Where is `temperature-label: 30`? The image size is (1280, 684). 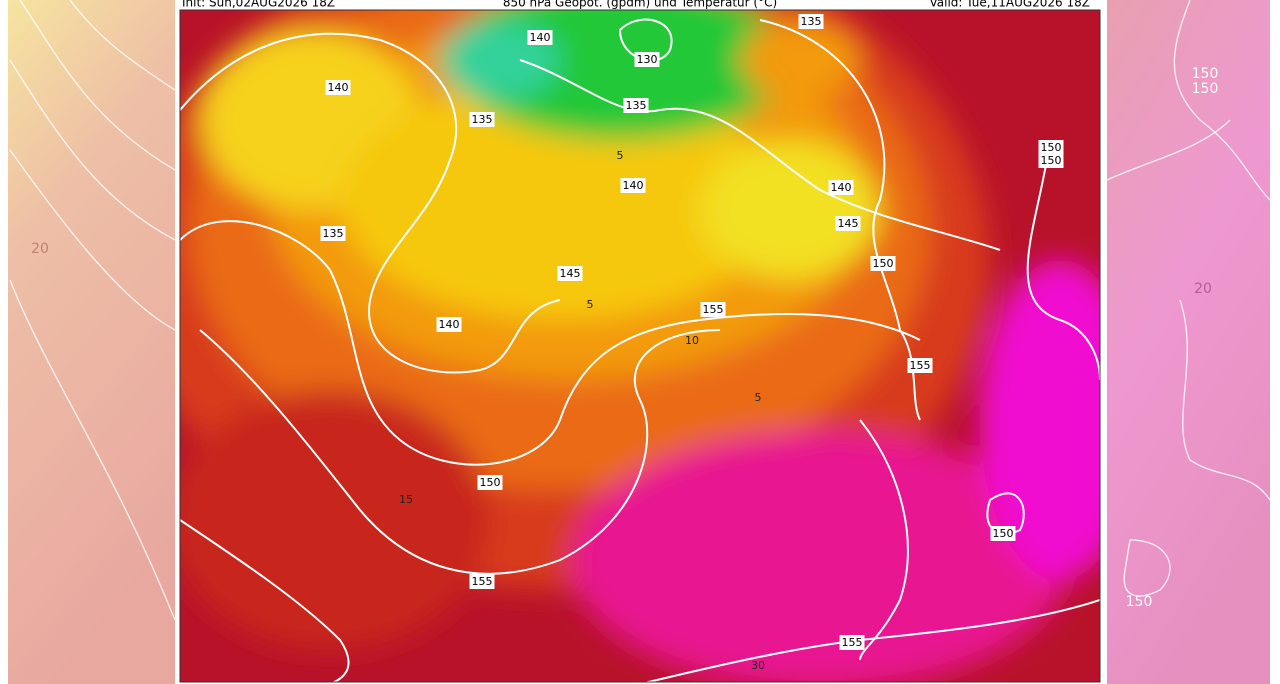 temperature-label: 30 is located at coordinates (758, 665).